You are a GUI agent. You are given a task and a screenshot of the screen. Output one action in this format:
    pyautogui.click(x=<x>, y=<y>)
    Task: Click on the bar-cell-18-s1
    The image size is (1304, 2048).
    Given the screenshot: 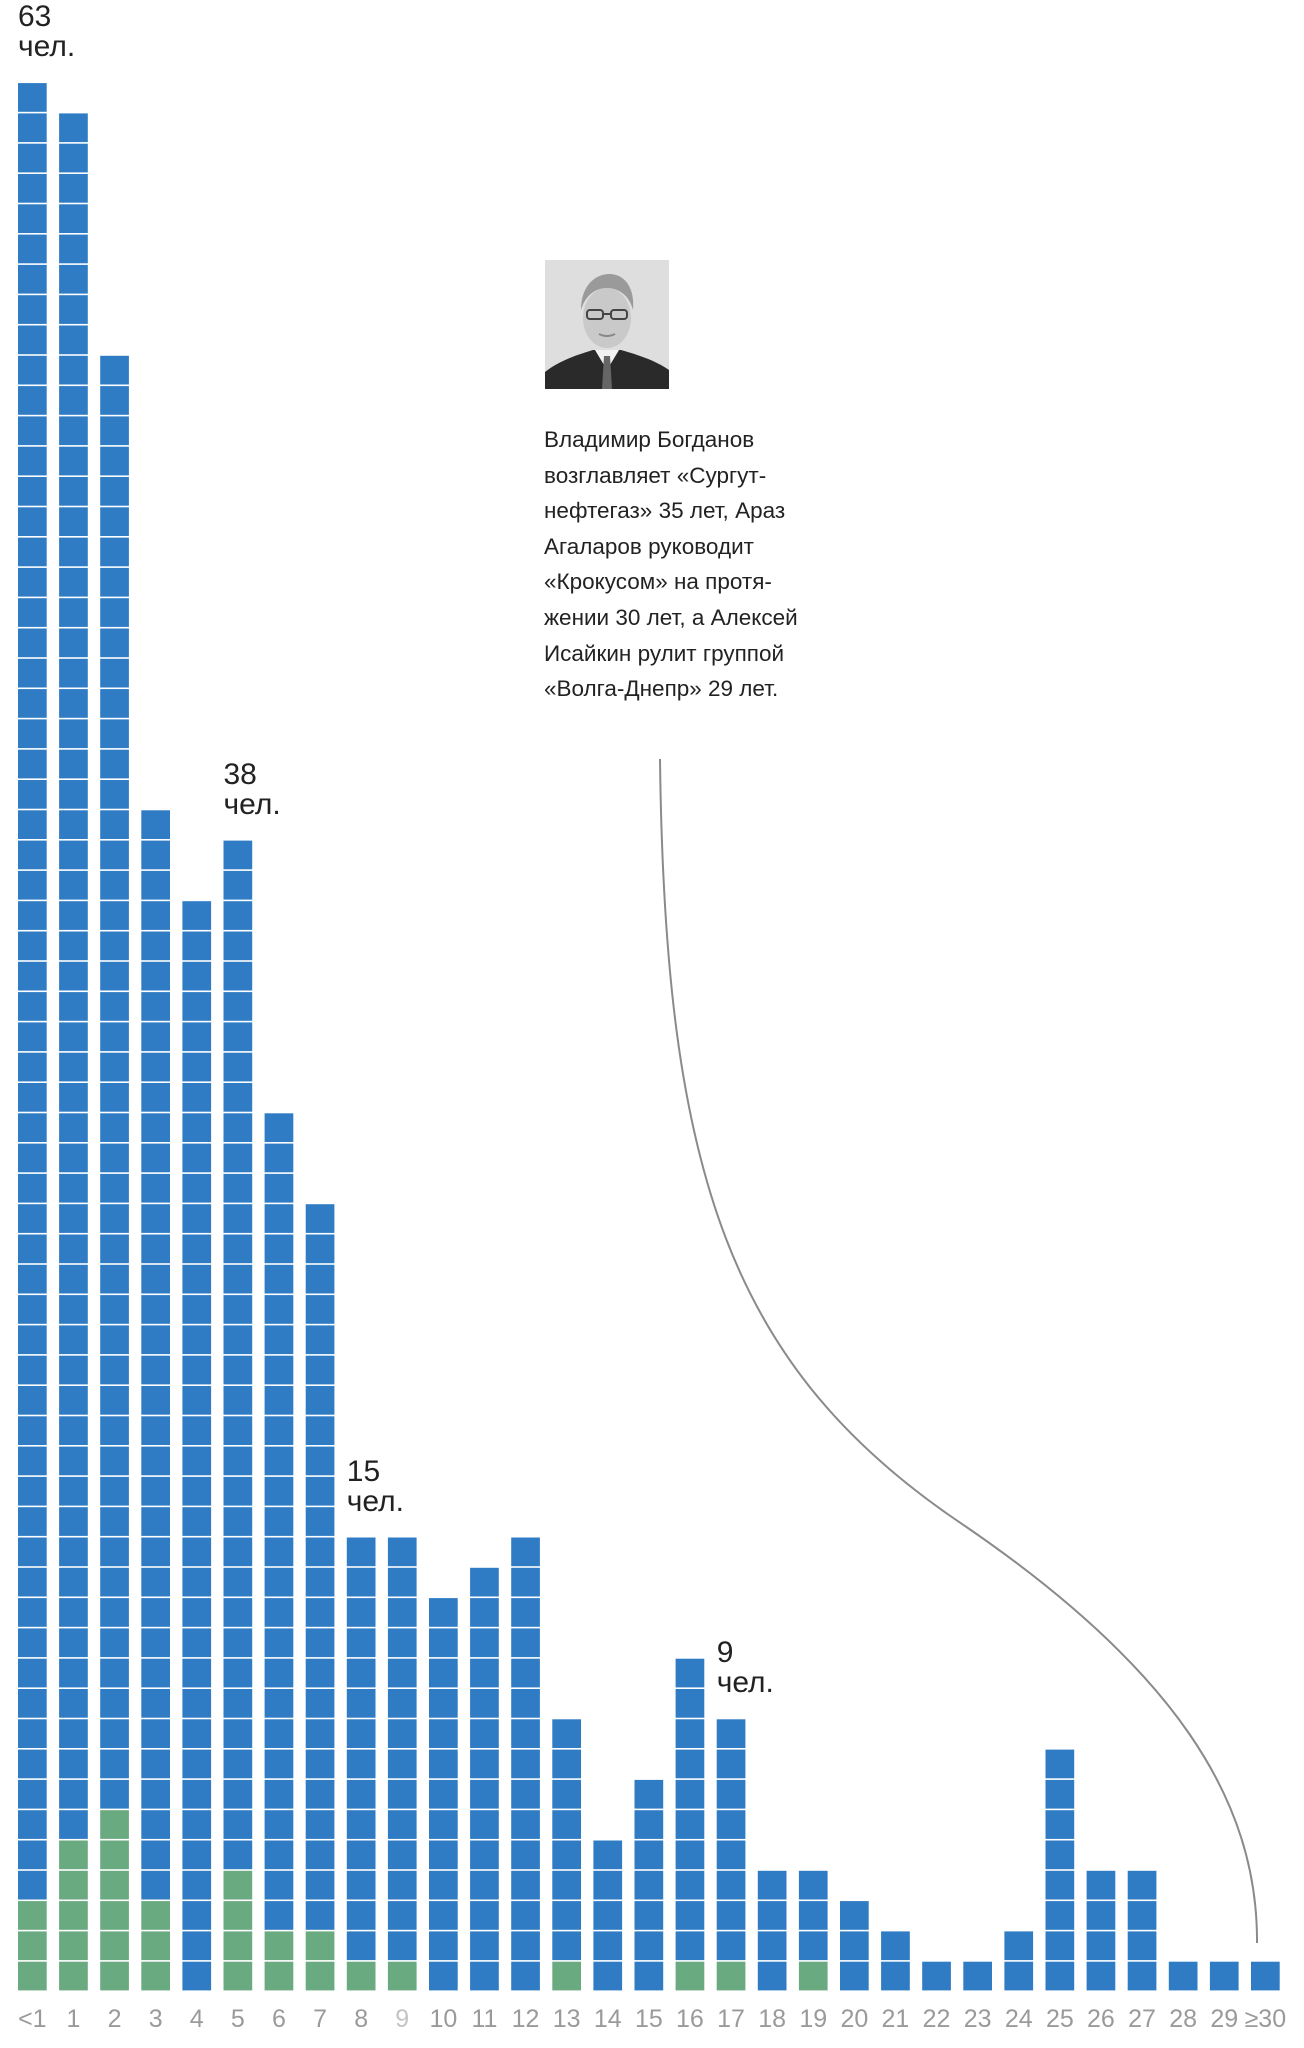 What is the action you would take?
    pyautogui.click(x=772, y=1915)
    